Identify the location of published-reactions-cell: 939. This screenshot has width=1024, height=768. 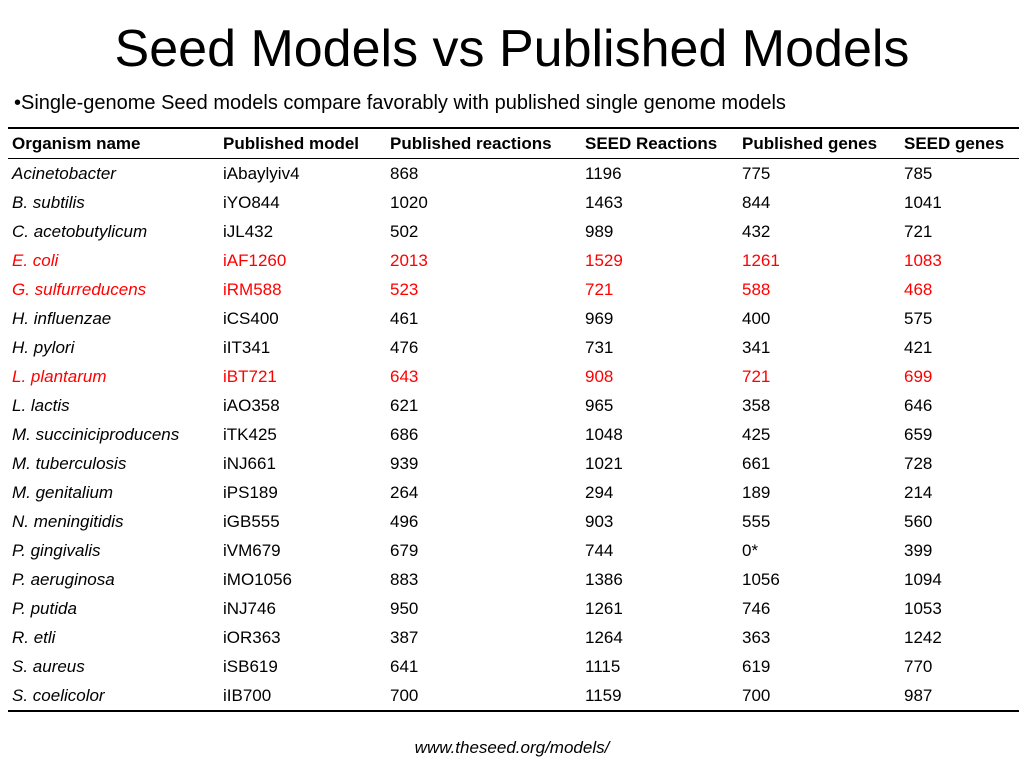
(404, 463).